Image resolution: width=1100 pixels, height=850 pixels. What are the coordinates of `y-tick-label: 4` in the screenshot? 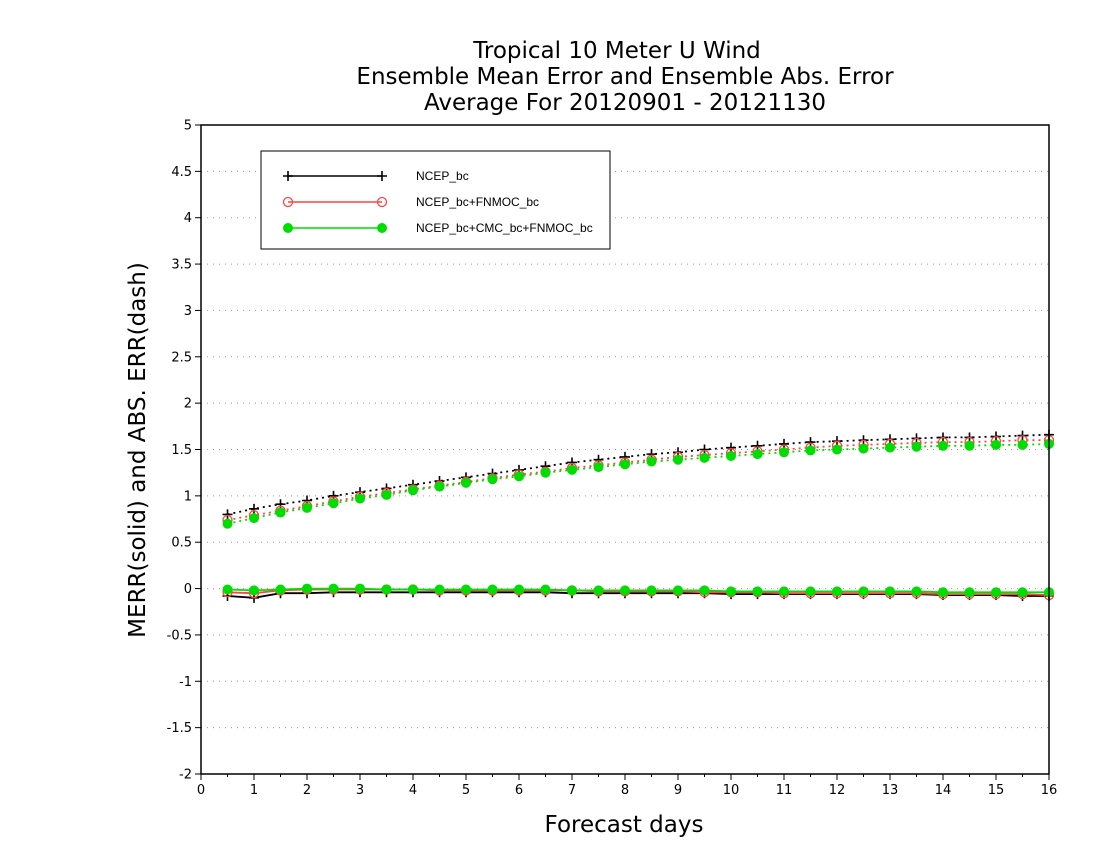 It's located at (188, 218).